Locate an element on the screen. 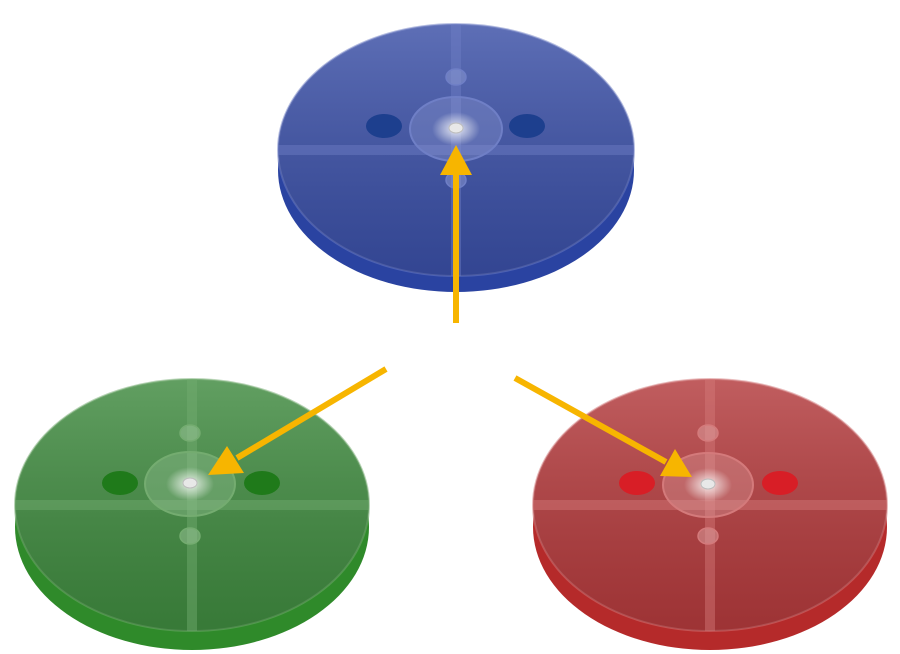  arrow-to-red-hub is located at coordinates (602, 426).